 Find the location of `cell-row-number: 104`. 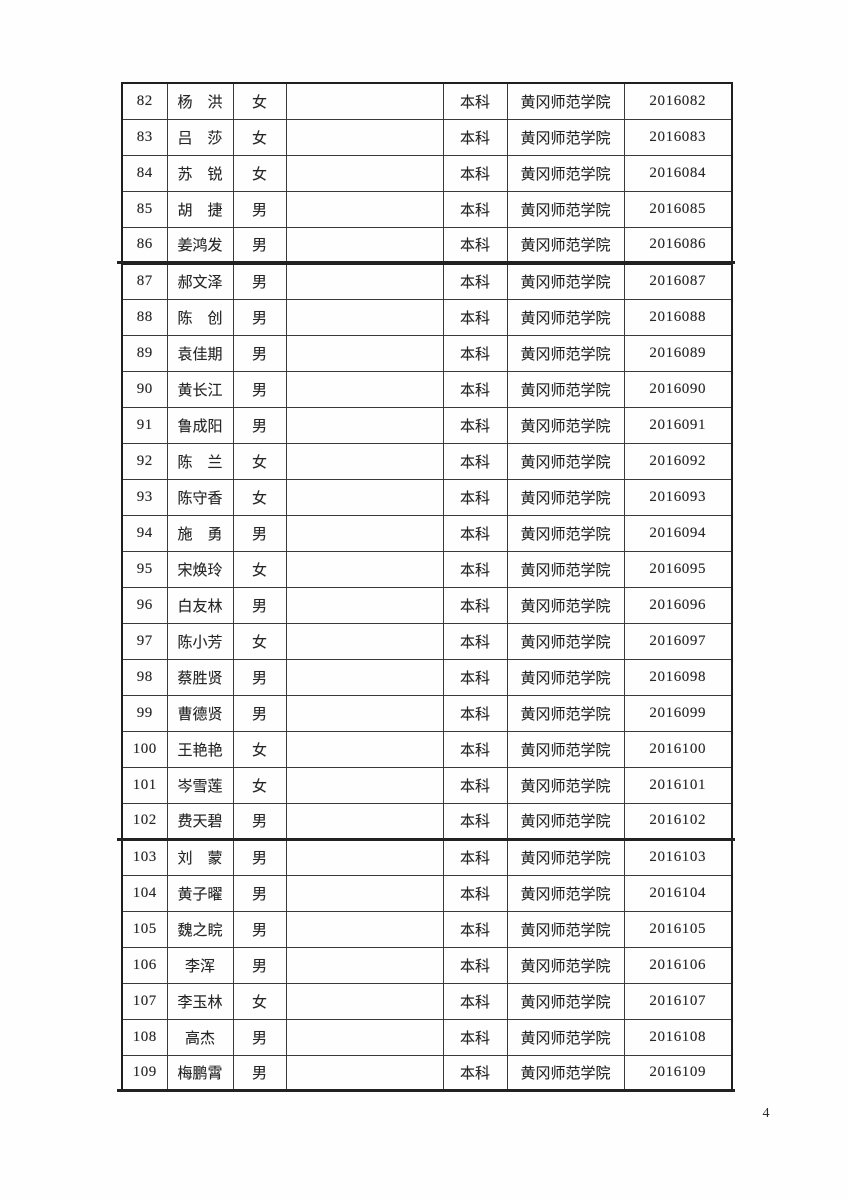

cell-row-number: 104 is located at coordinates (144, 893).